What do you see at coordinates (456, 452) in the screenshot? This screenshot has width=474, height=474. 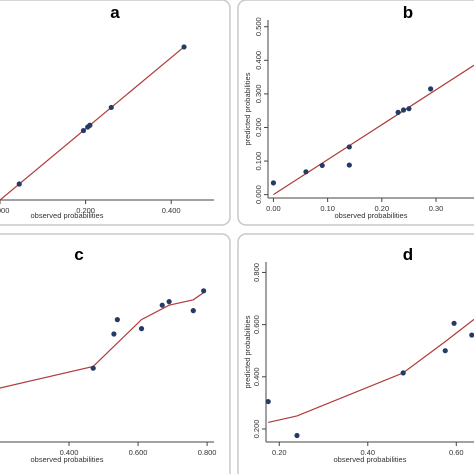 I see `panel-d-x-tick-label: 0.60` at bounding box center [456, 452].